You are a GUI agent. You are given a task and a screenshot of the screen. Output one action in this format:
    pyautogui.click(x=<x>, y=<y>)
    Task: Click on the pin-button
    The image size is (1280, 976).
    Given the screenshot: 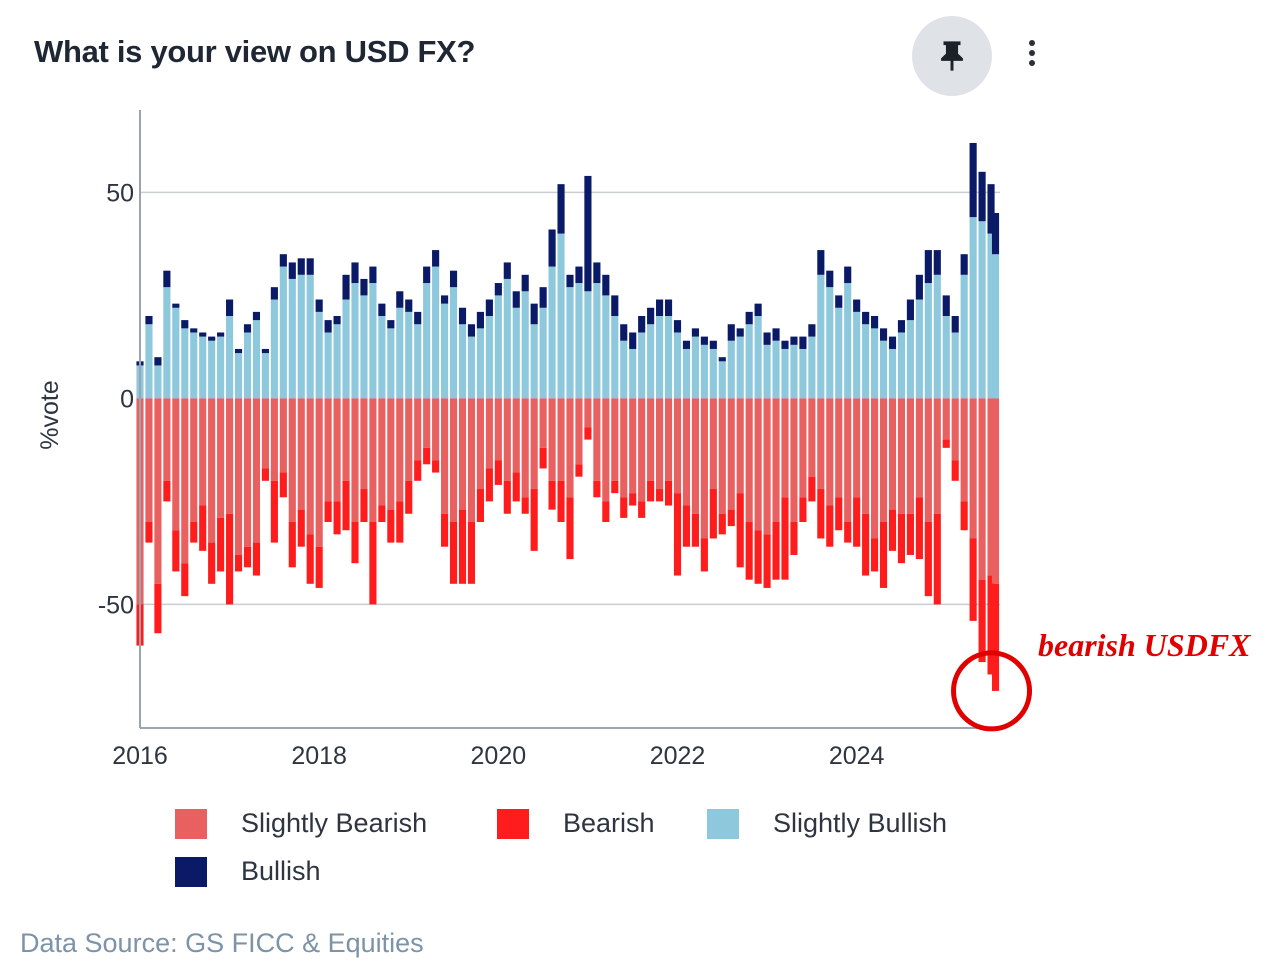 What is the action you would take?
    pyautogui.click(x=952, y=56)
    